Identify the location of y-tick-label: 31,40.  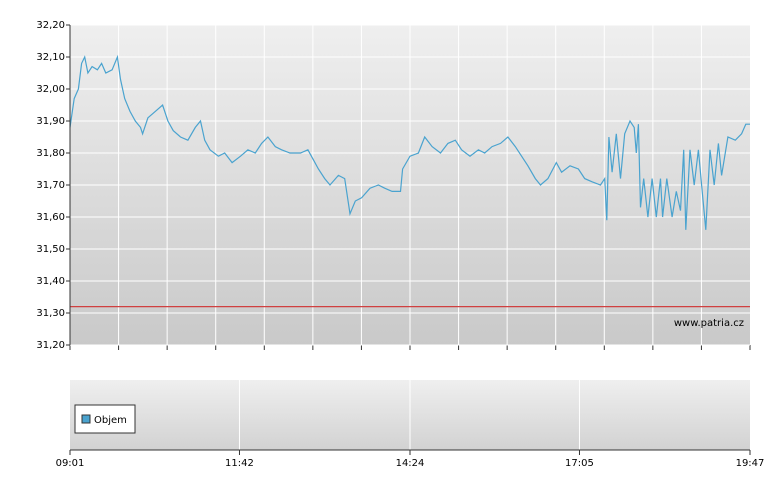
(50, 281).